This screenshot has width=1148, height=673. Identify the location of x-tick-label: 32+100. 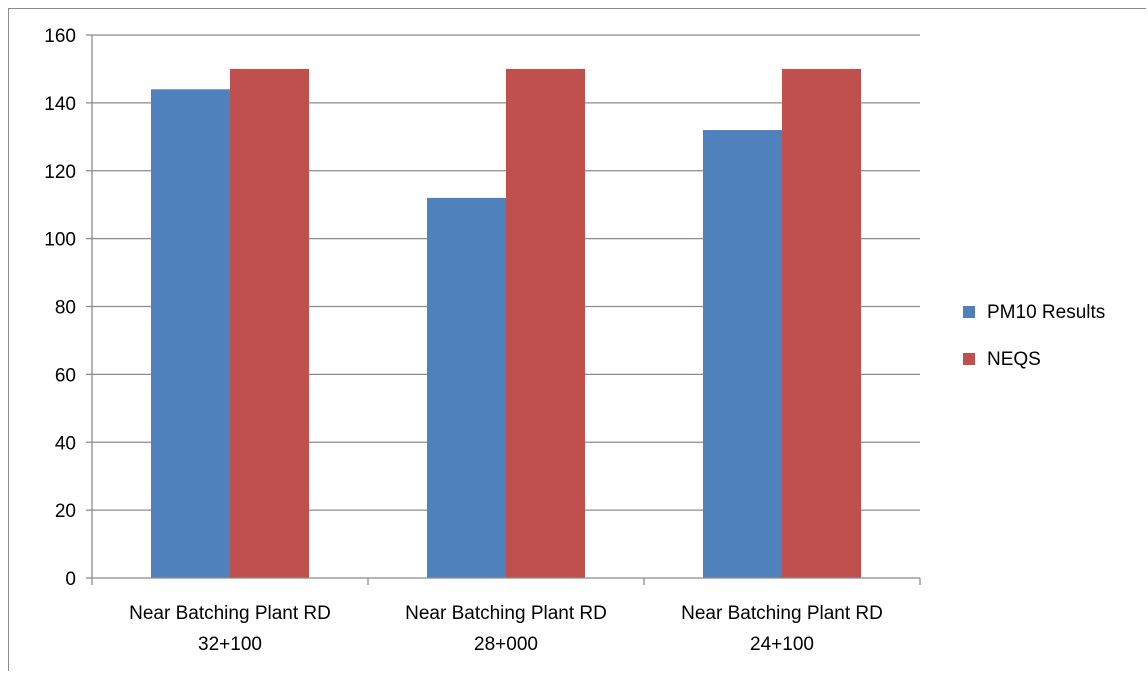
(230, 644).